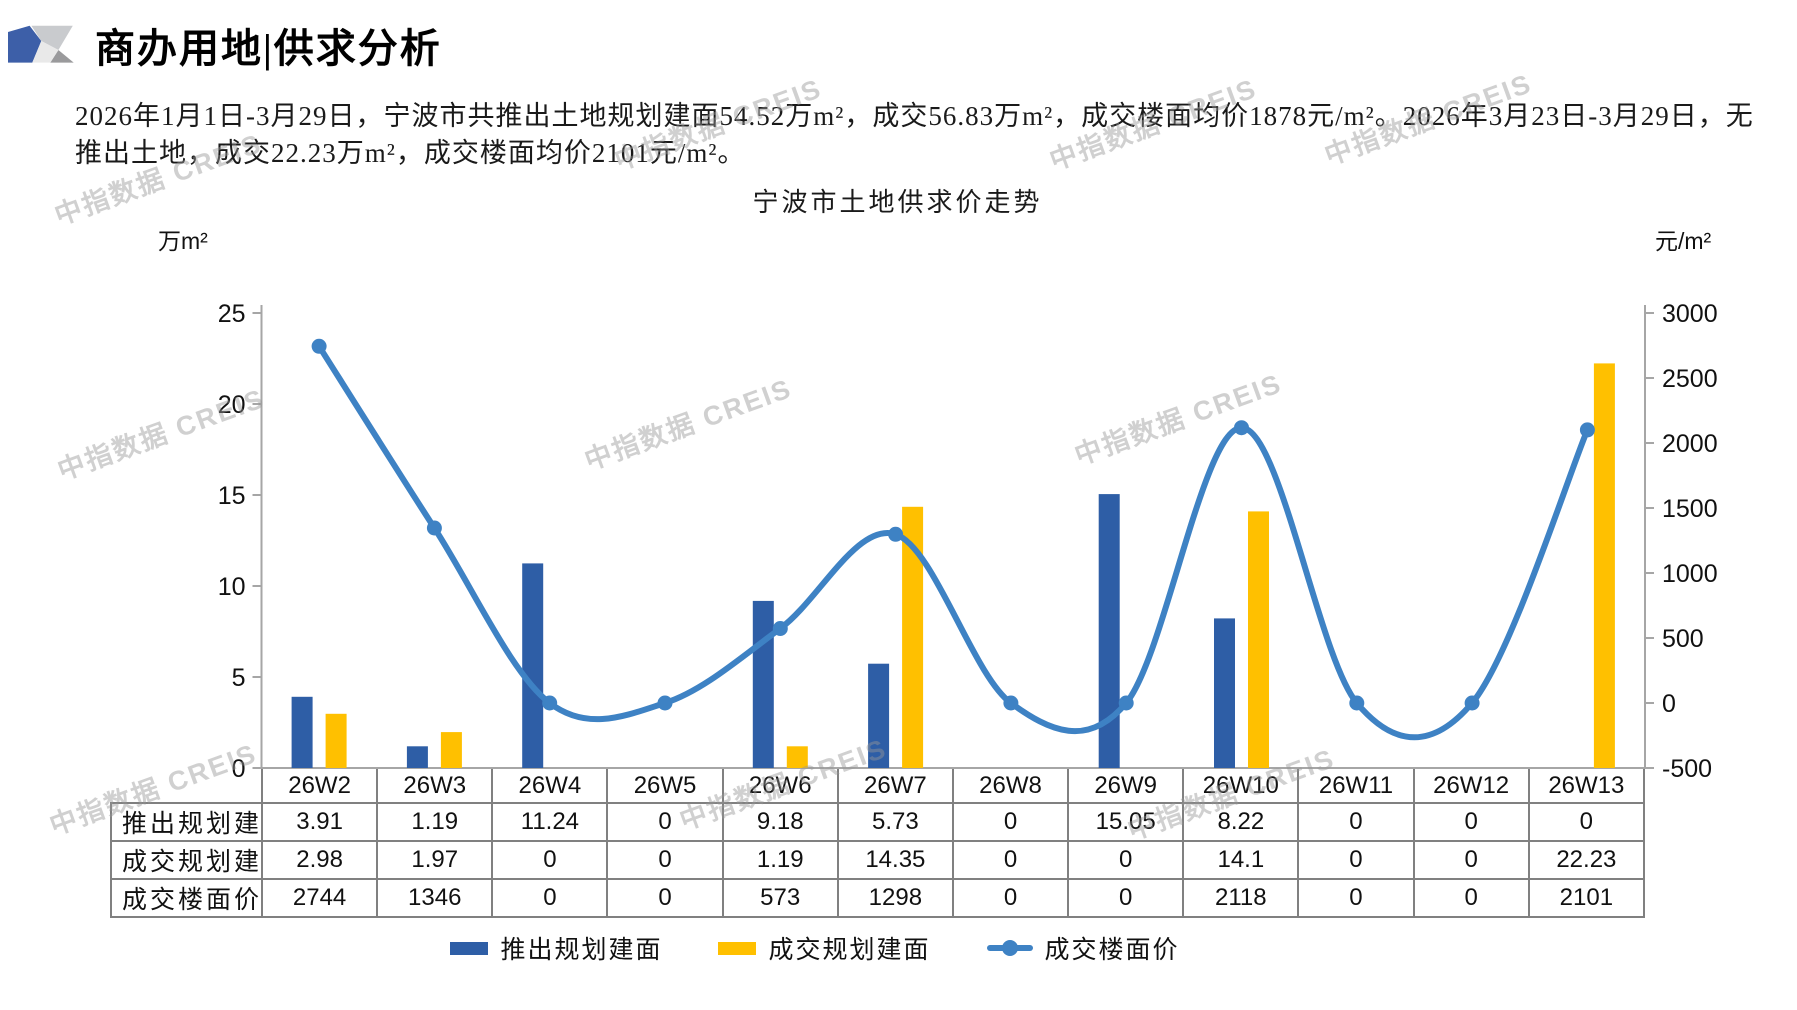 This screenshot has height=1010, width=1797. What do you see at coordinates (1011, 703) in the screenshot?
I see `price-point-26W8` at bounding box center [1011, 703].